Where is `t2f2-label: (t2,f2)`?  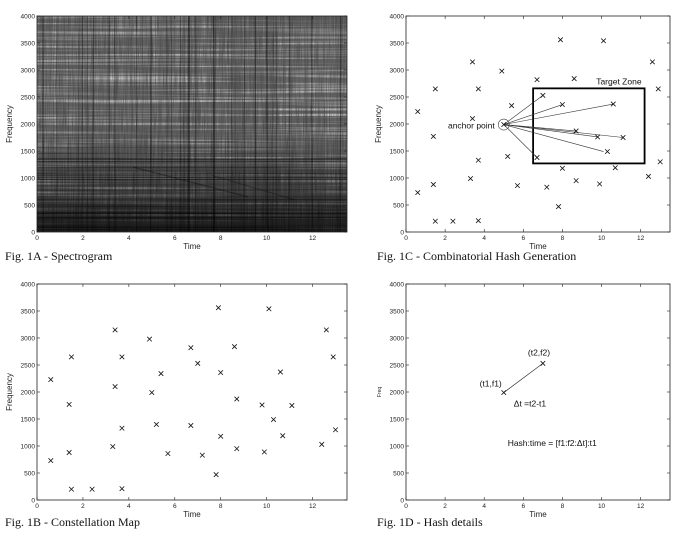
t2f2-label: (t2,f2) is located at coordinates (539, 352).